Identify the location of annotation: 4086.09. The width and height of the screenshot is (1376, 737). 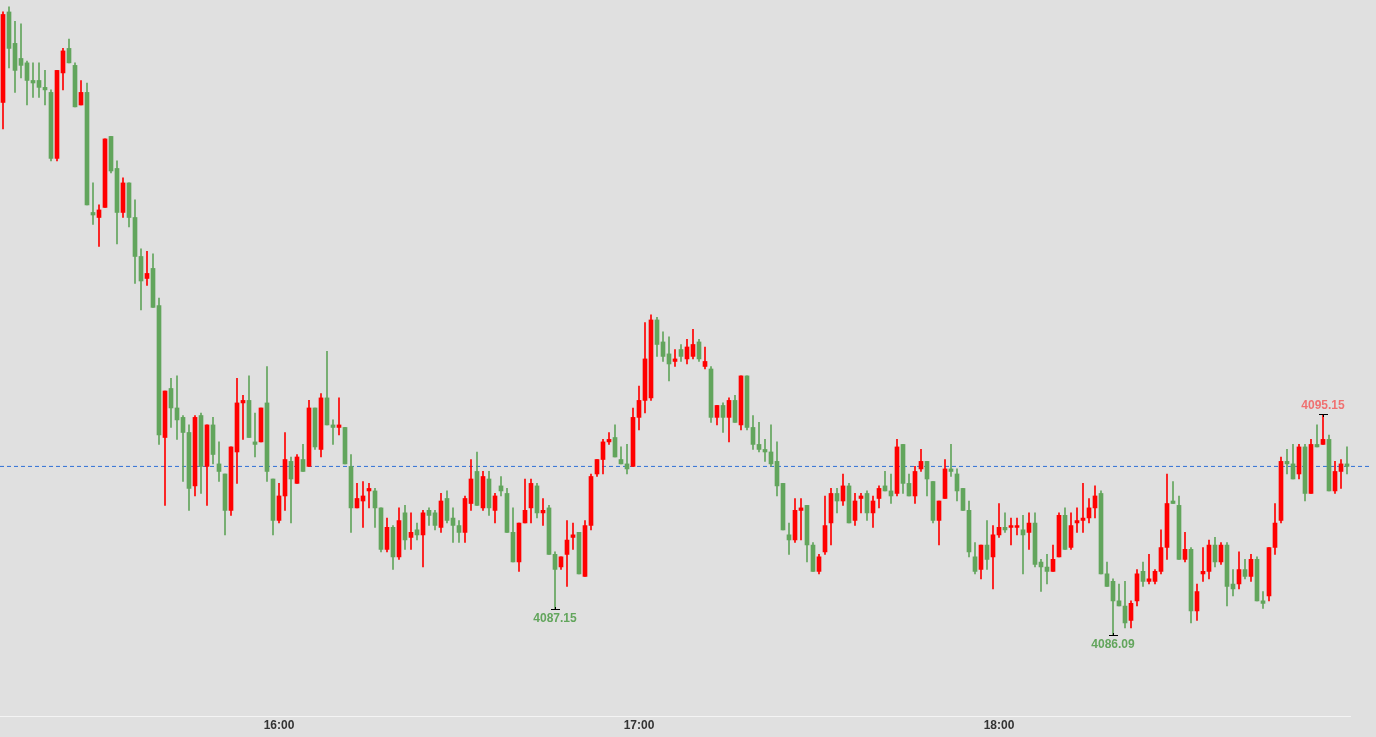
(1113, 643).